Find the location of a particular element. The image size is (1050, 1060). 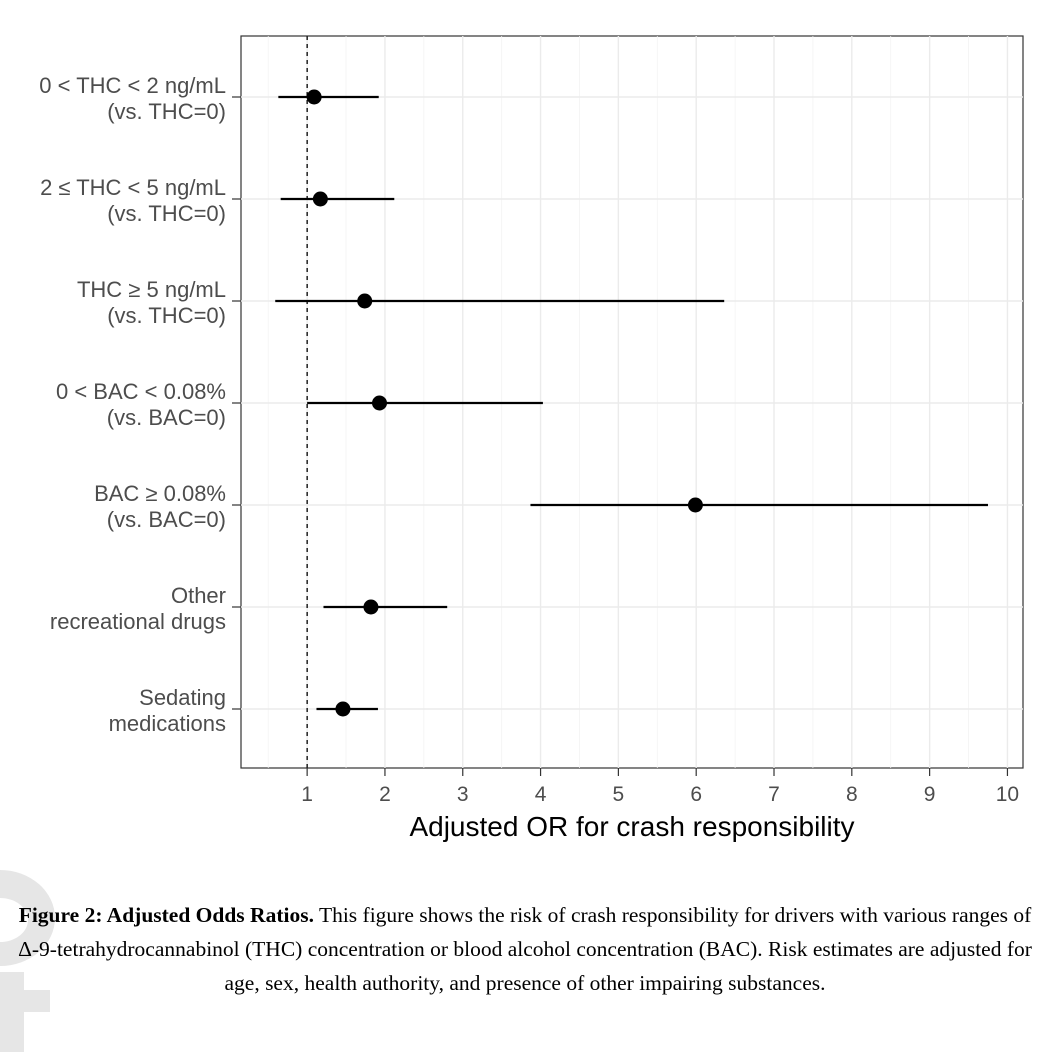

caption-title: Figure 2: Adjusted Odds Ratios. is located at coordinates (166, 915).